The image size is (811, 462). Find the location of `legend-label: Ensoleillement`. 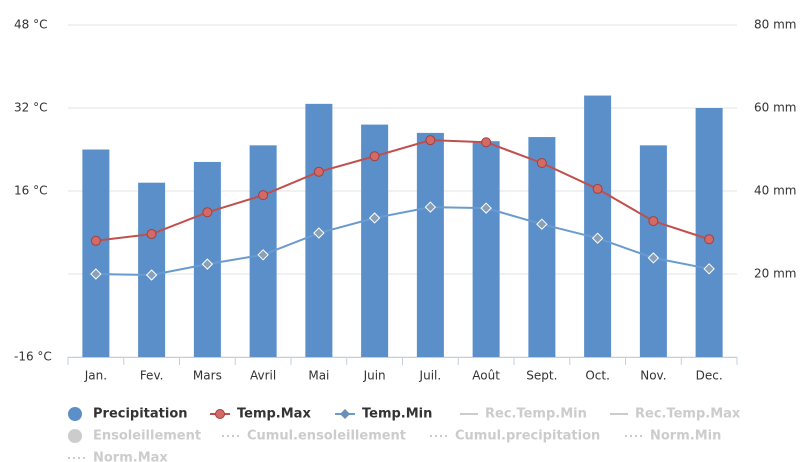

legend-label: Ensoleillement is located at coordinates (147, 436).